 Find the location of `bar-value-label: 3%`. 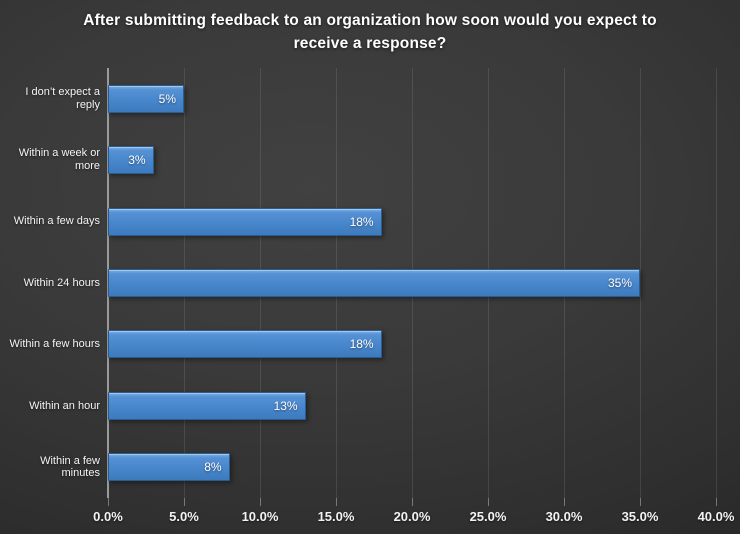

bar-value-label: 3% is located at coordinates (137, 160).